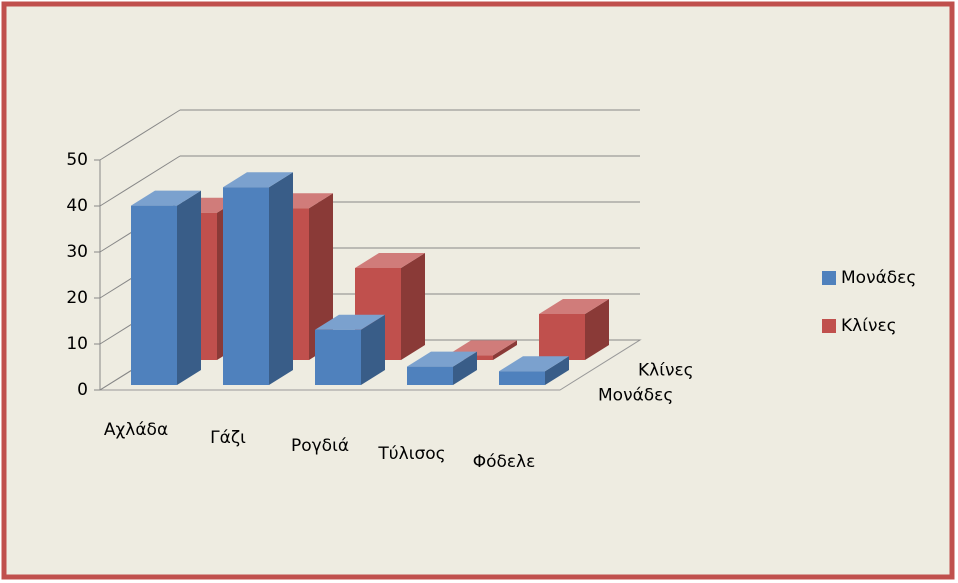 The height and width of the screenshot is (583, 958). Describe the element at coordinates (136, 430) in the screenshot. I see `x-tick-label: Αχλάδα` at that location.